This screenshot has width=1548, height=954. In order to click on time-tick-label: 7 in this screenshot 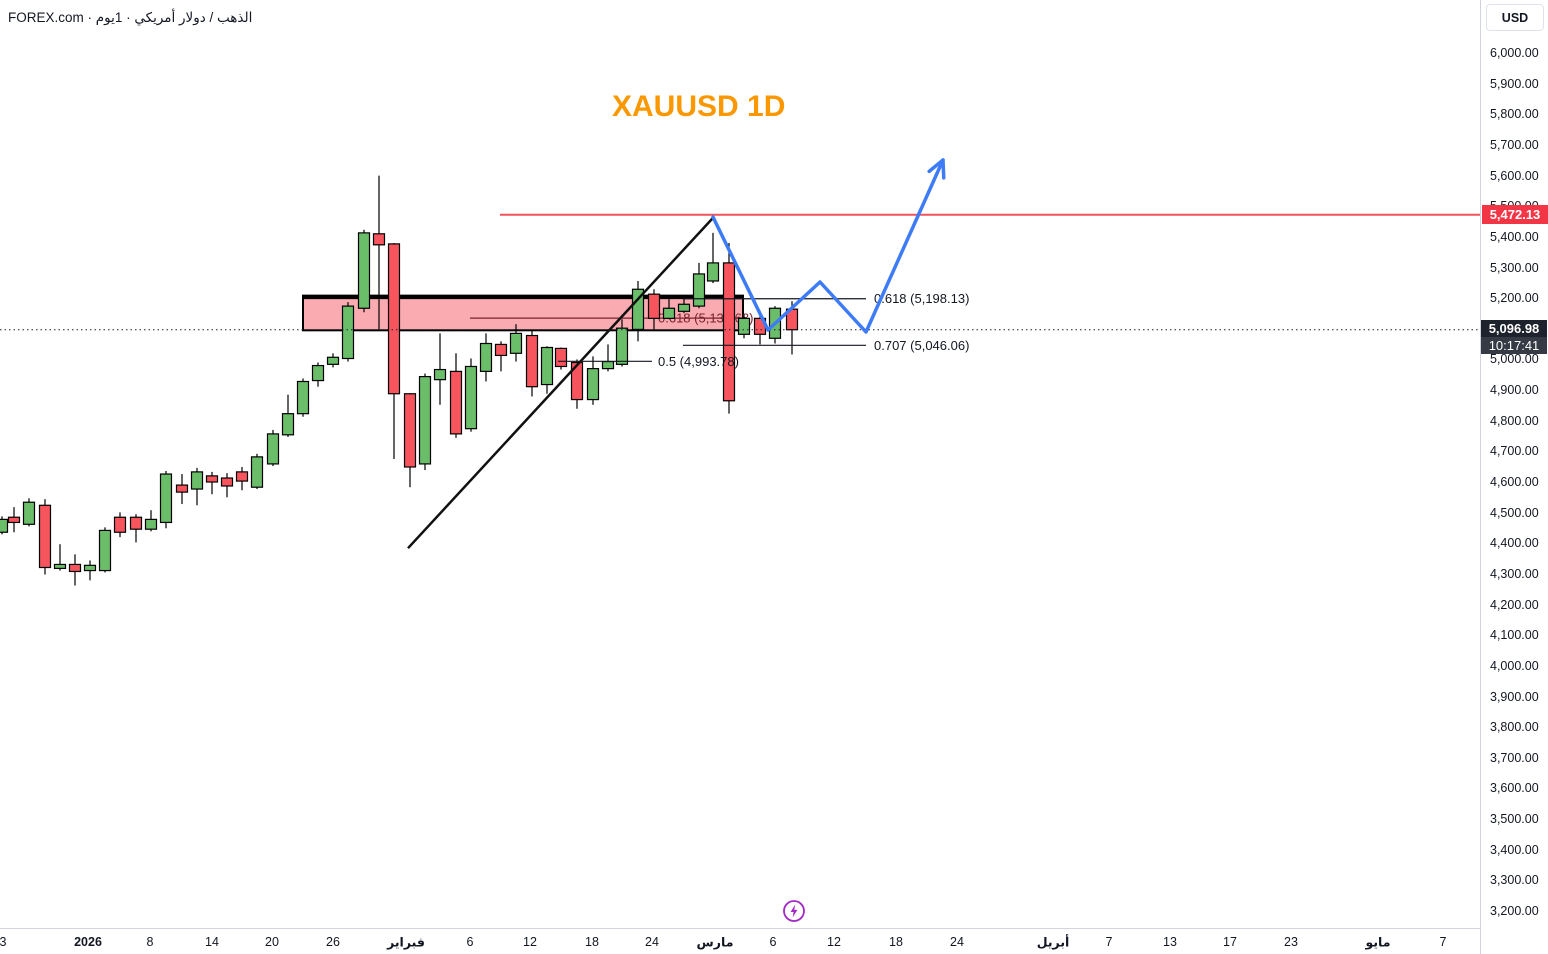, I will do `click(1109, 942)`.